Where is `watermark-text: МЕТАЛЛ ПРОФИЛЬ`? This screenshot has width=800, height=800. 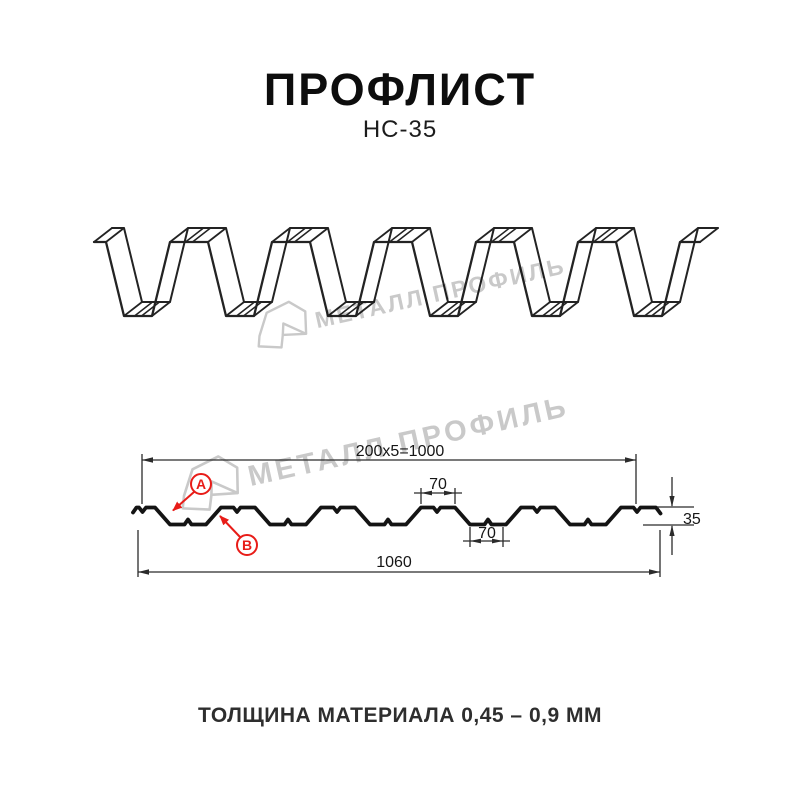
watermark-text: МЕТАЛЛ ПРОФИЛЬ is located at coordinates (408, 442).